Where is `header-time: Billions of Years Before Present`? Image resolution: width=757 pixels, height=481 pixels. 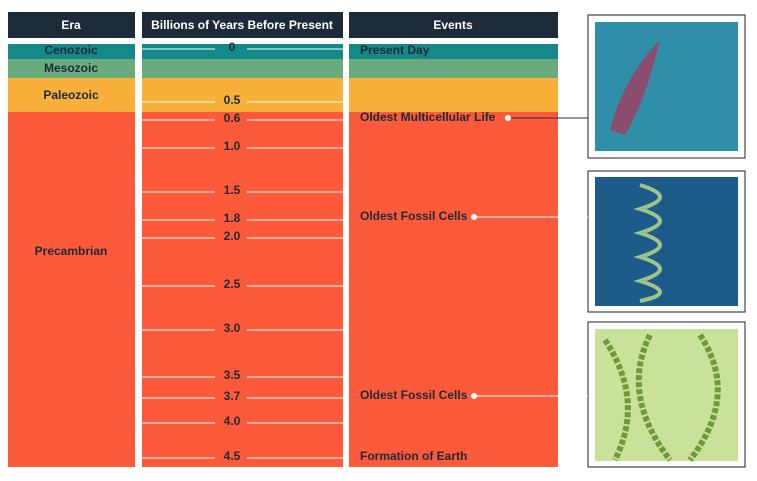 header-time: Billions of Years Before Present is located at coordinates (242, 25).